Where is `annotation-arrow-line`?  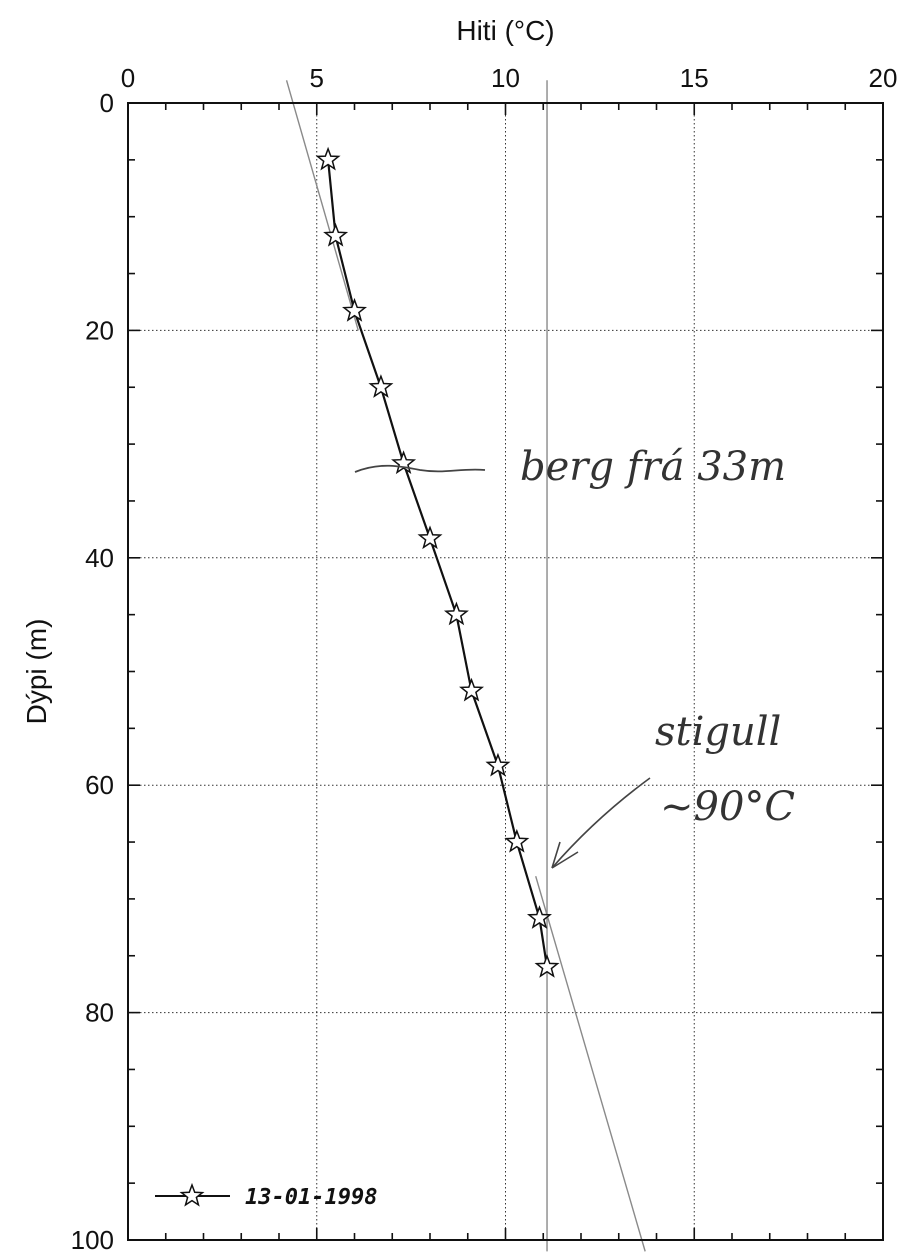
annotation-arrow-line is located at coordinates (601, 823).